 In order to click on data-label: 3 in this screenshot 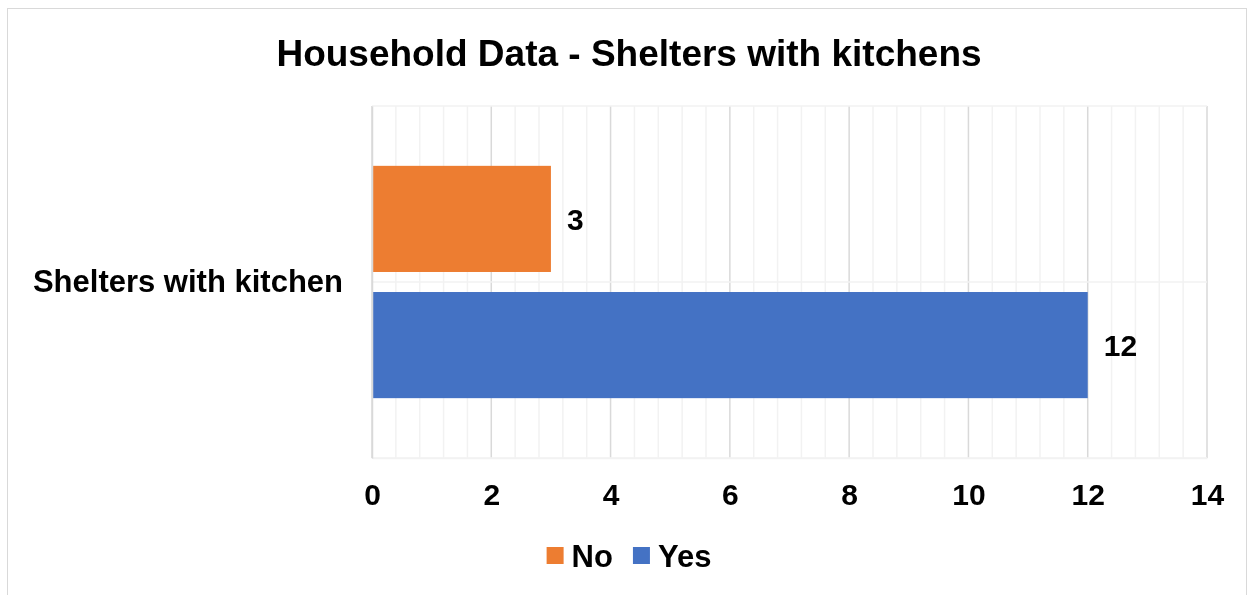, I will do `click(575, 219)`.